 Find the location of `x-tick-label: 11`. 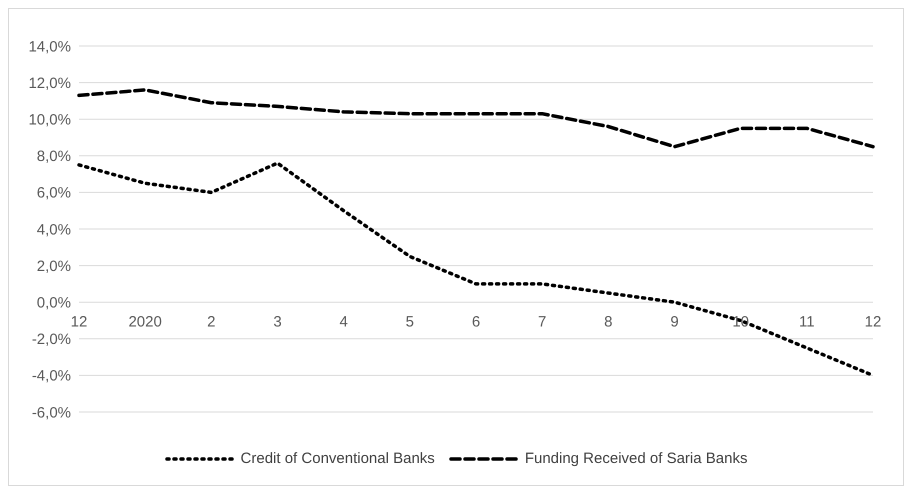

x-tick-label: 11 is located at coordinates (807, 321).